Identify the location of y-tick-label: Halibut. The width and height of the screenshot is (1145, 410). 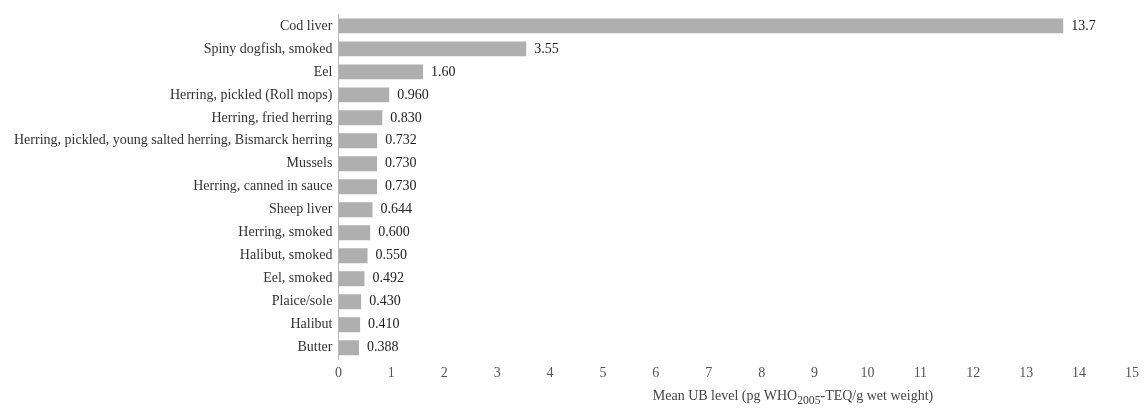
(311, 324).